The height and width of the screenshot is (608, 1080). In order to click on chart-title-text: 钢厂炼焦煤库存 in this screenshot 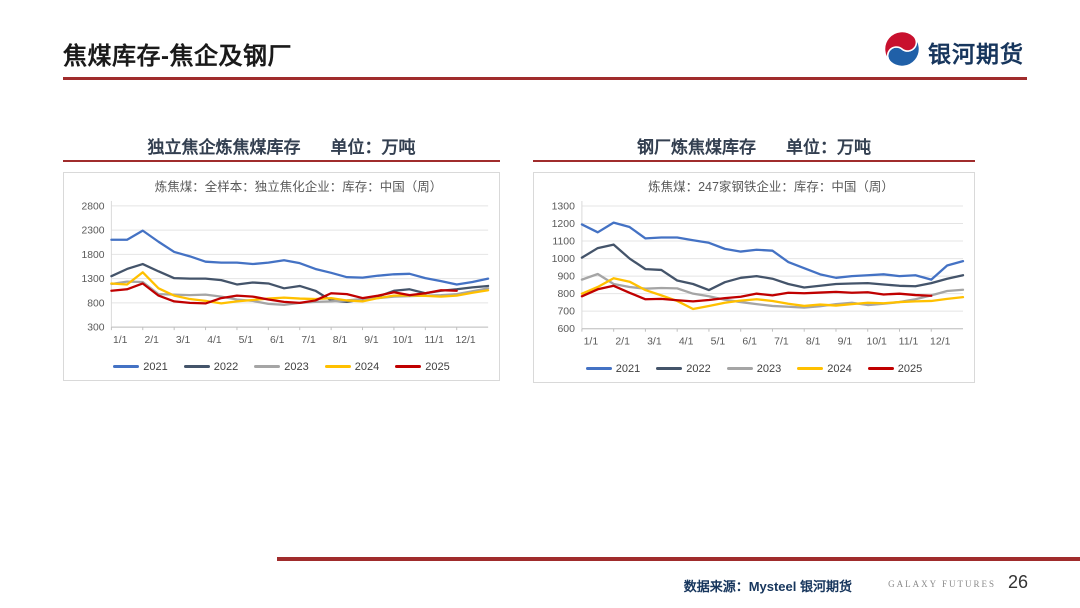, I will do `click(696, 147)`.